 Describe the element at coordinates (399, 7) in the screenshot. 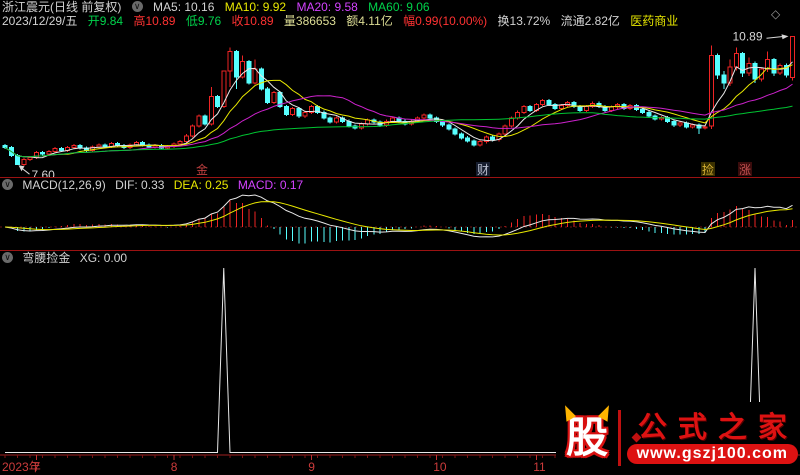

I see `ma60-value: MA60: 9.06` at that location.